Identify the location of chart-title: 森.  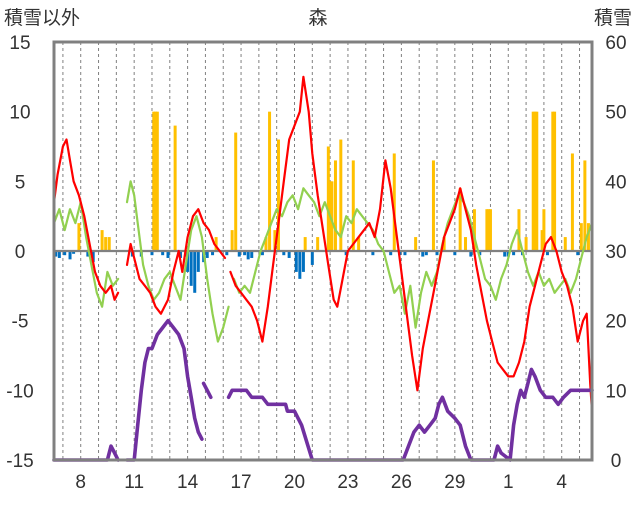
(317, 18).